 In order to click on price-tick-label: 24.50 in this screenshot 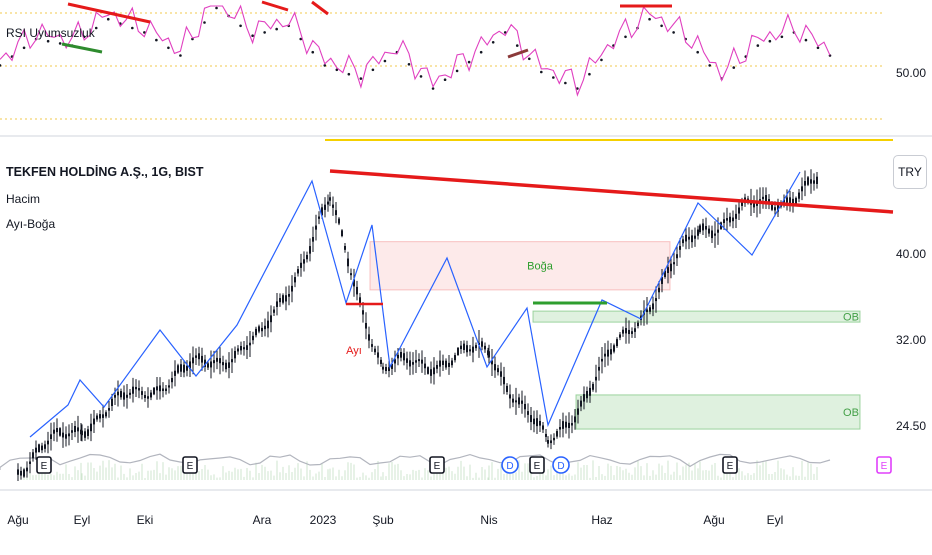, I will do `click(910, 426)`.